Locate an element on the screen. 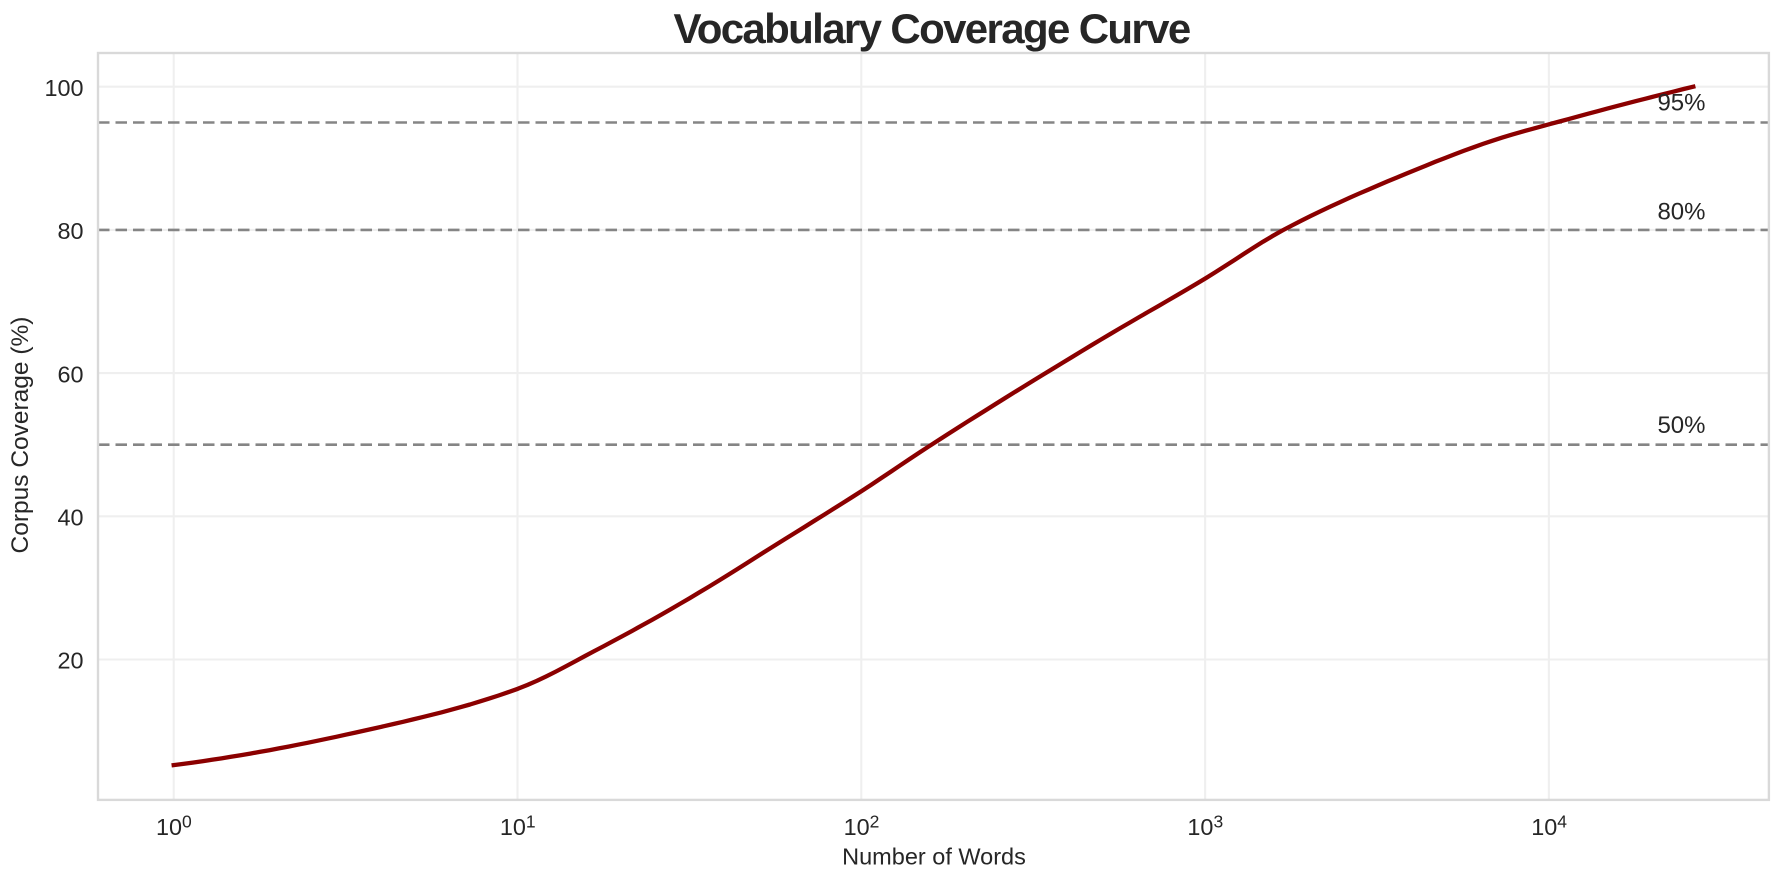 The width and height of the screenshot is (1784, 883). svg-text: 80 is located at coordinates (70, 231).